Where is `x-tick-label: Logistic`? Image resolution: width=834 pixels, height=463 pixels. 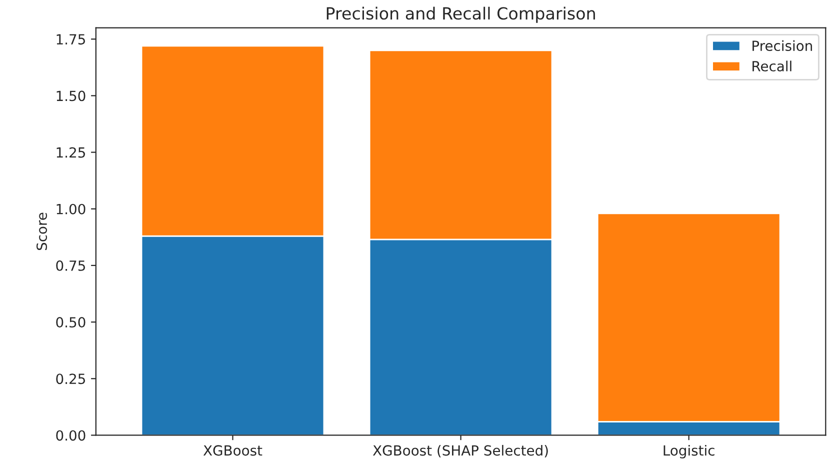 x-tick-label: Logistic is located at coordinates (689, 451).